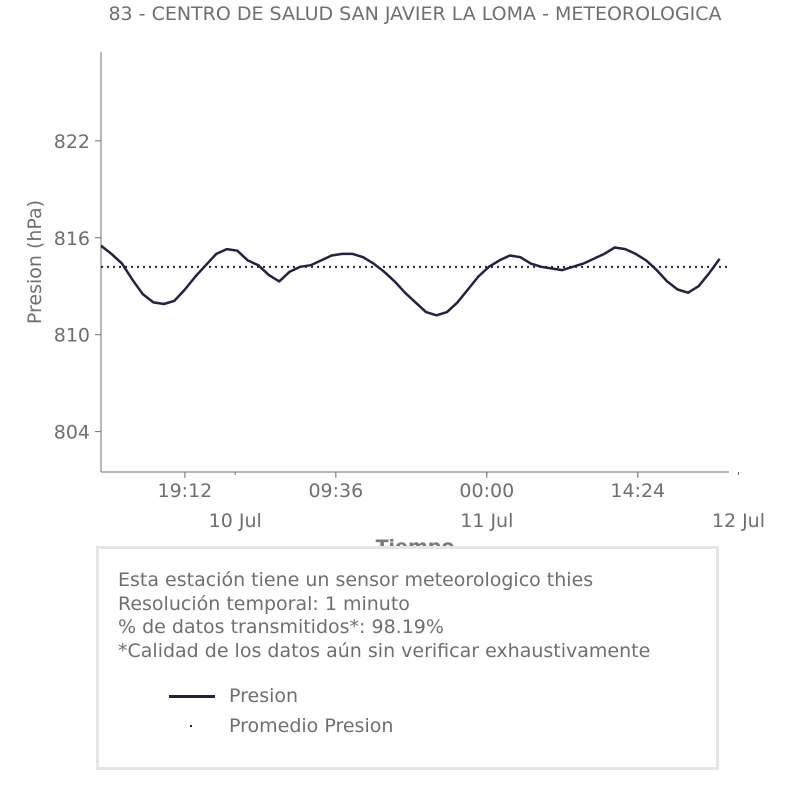 Image resolution: width=806 pixels, height=806 pixels. What do you see at coordinates (415, 541) in the screenshot?
I see `x-axis-label: Tiempo` at bounding box center [415, 541].